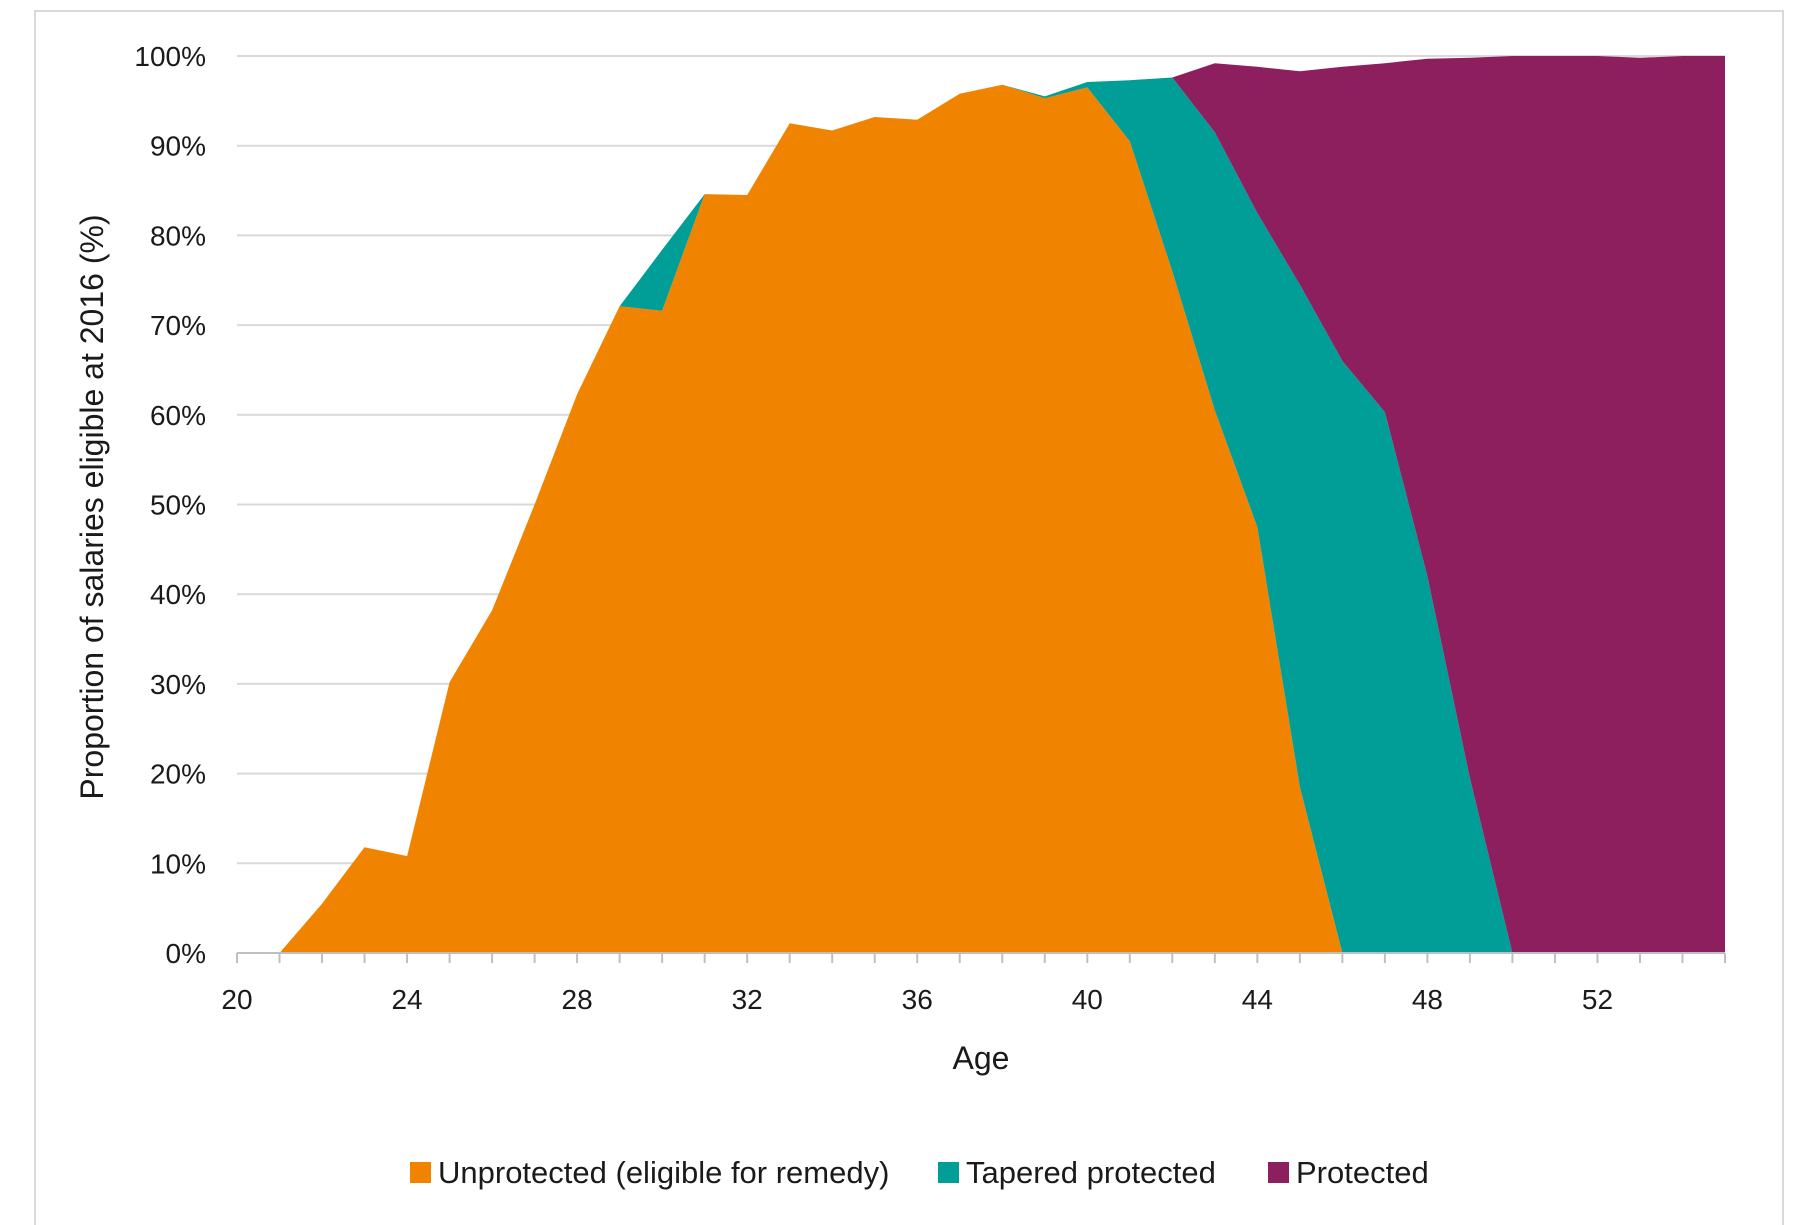  Describe the element at coordinates (178, 594) in the screenshot. I see `y-tick-label: 40%` at that location.